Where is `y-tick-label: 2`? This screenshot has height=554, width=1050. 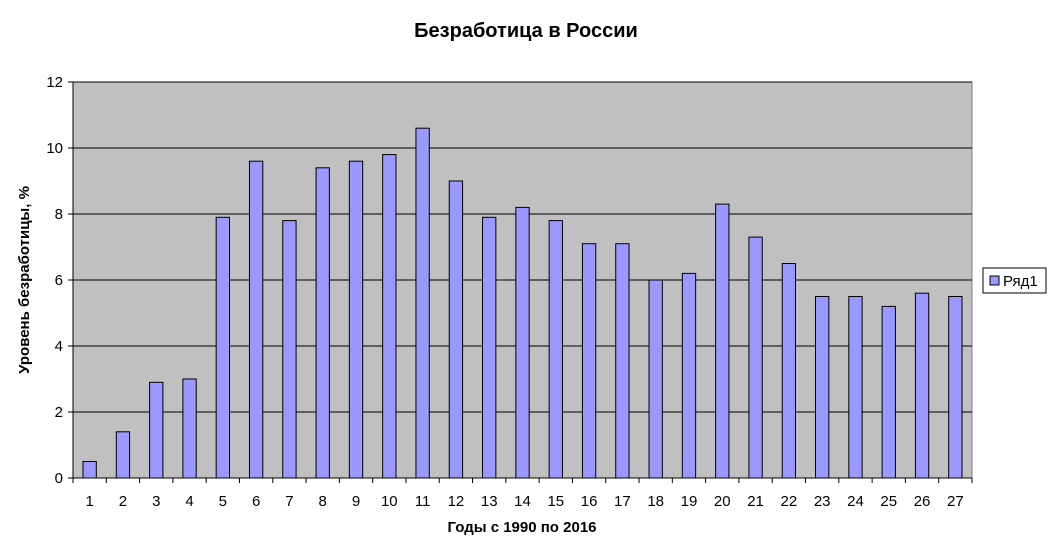 y-tick-label: 2 is located at coordinates (59, 412).